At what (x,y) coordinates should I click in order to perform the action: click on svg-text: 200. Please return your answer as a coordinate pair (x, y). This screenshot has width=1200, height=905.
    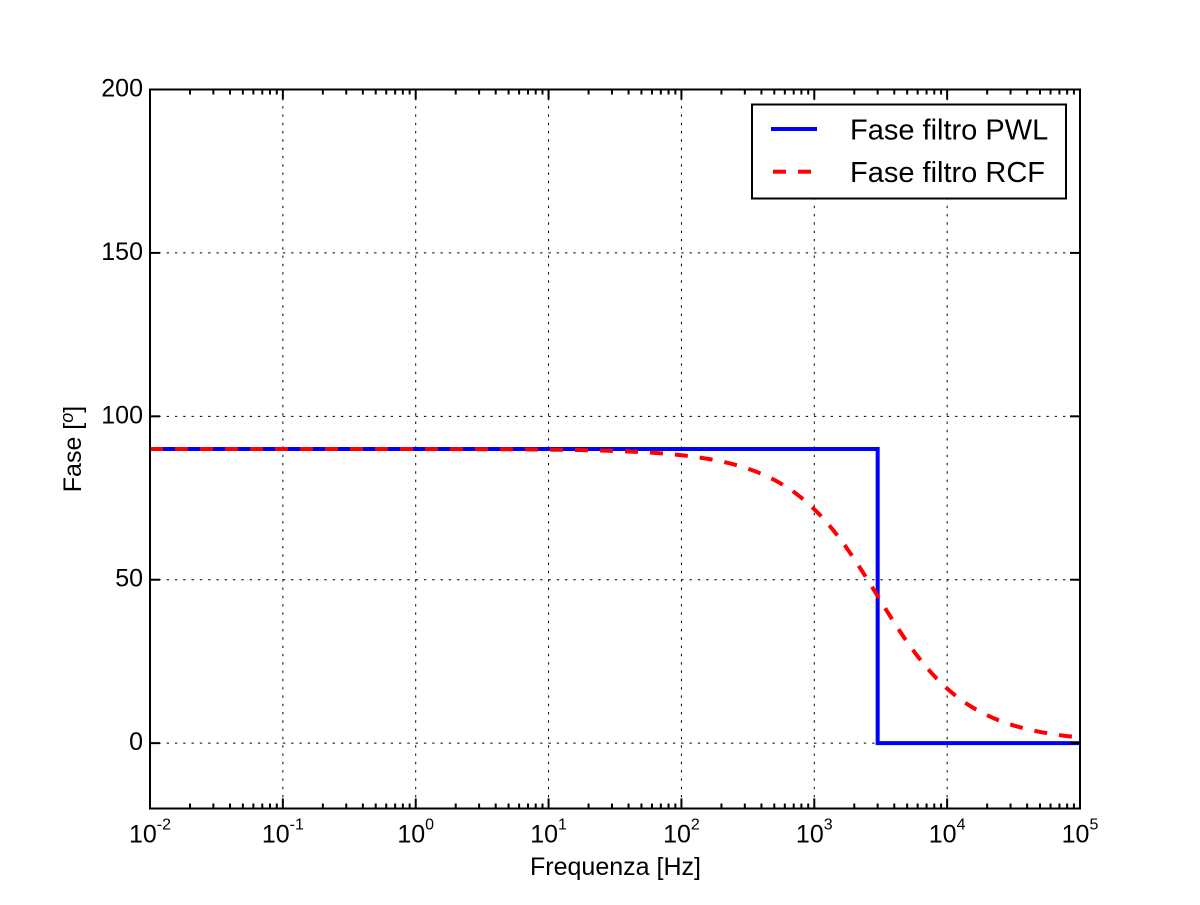
    Looking at the image, I should click on (122, 89).